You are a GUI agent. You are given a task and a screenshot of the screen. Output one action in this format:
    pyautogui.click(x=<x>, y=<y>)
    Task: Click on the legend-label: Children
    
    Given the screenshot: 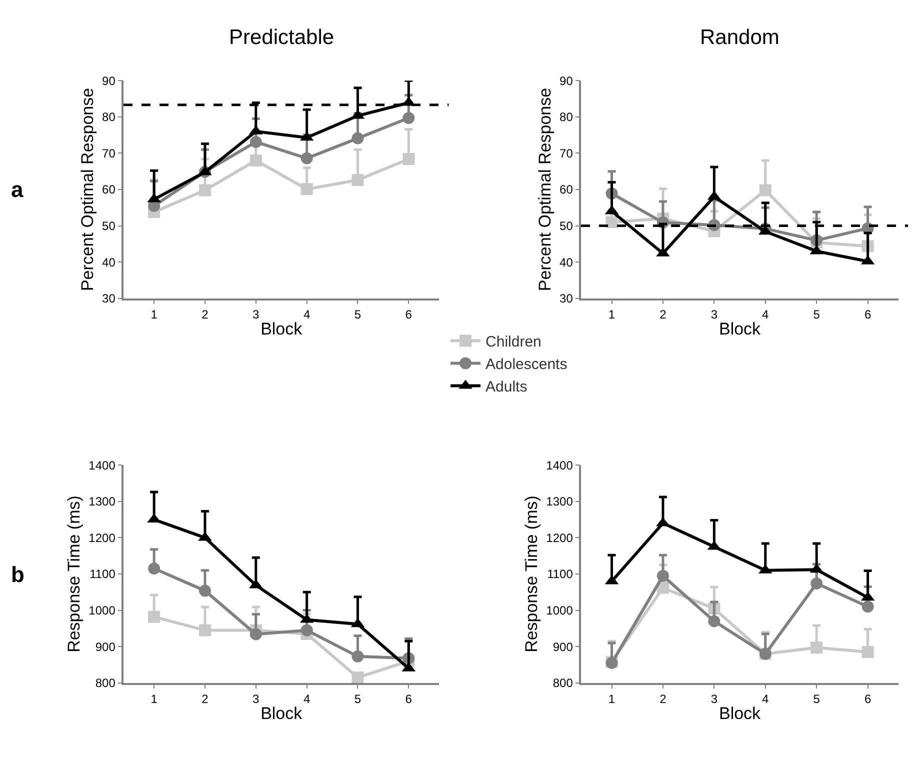 What is the action you would take?
    pyautogui.click(x=514, y=342)
    